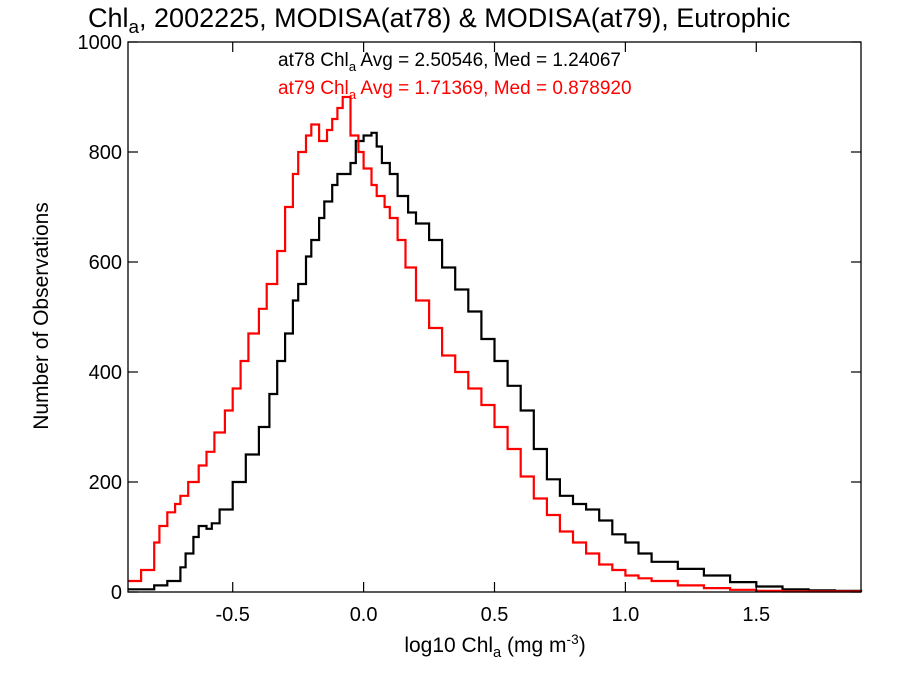 The image size is (900, 675). What do you see at coordinates (582, 645) in the screenshot?
I see `x-axis-label-post: )` at bounding box center [582, 645].